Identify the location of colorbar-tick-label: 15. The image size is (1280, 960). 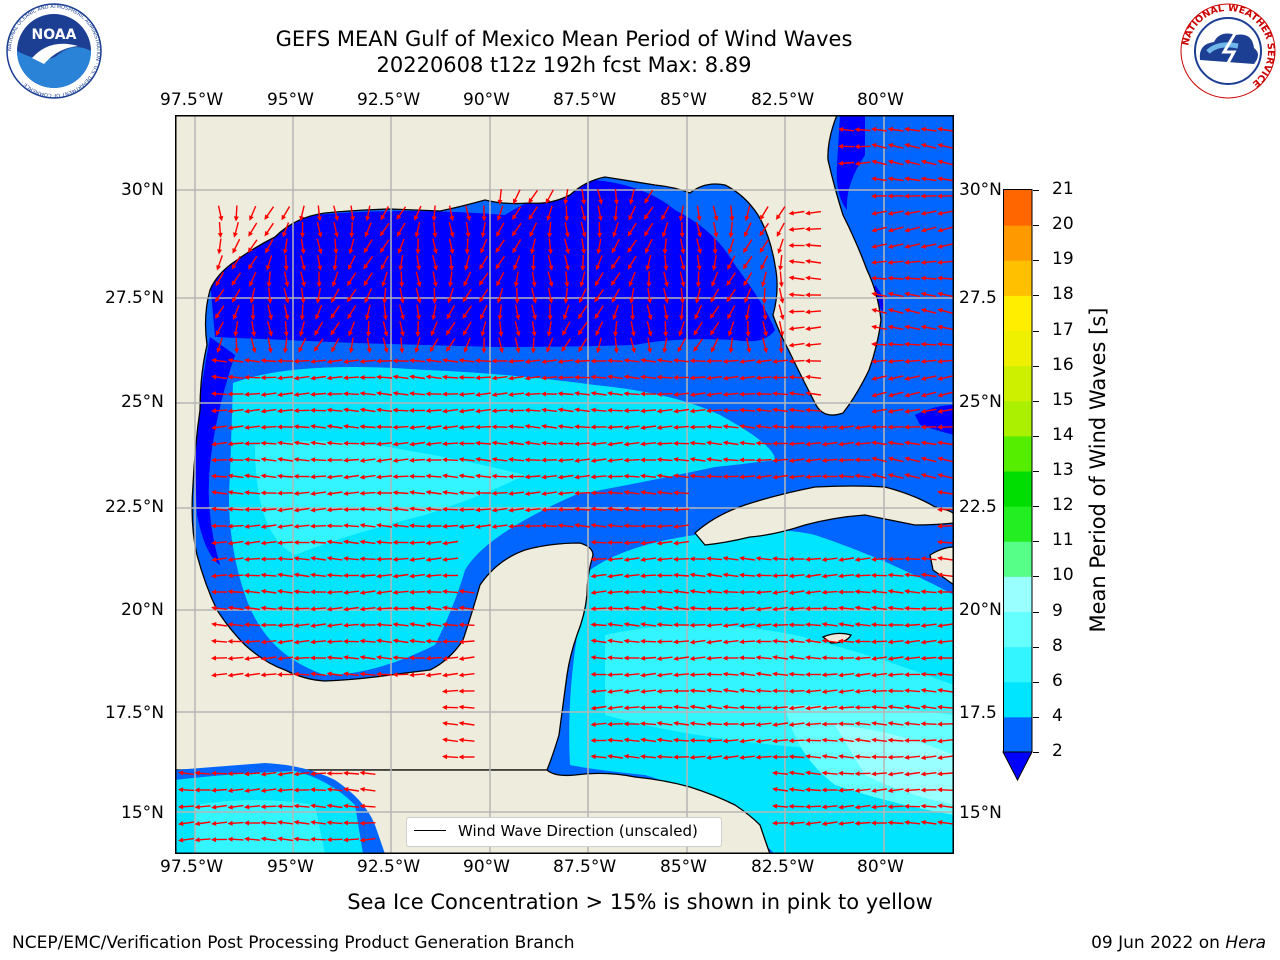
(1063, 399).